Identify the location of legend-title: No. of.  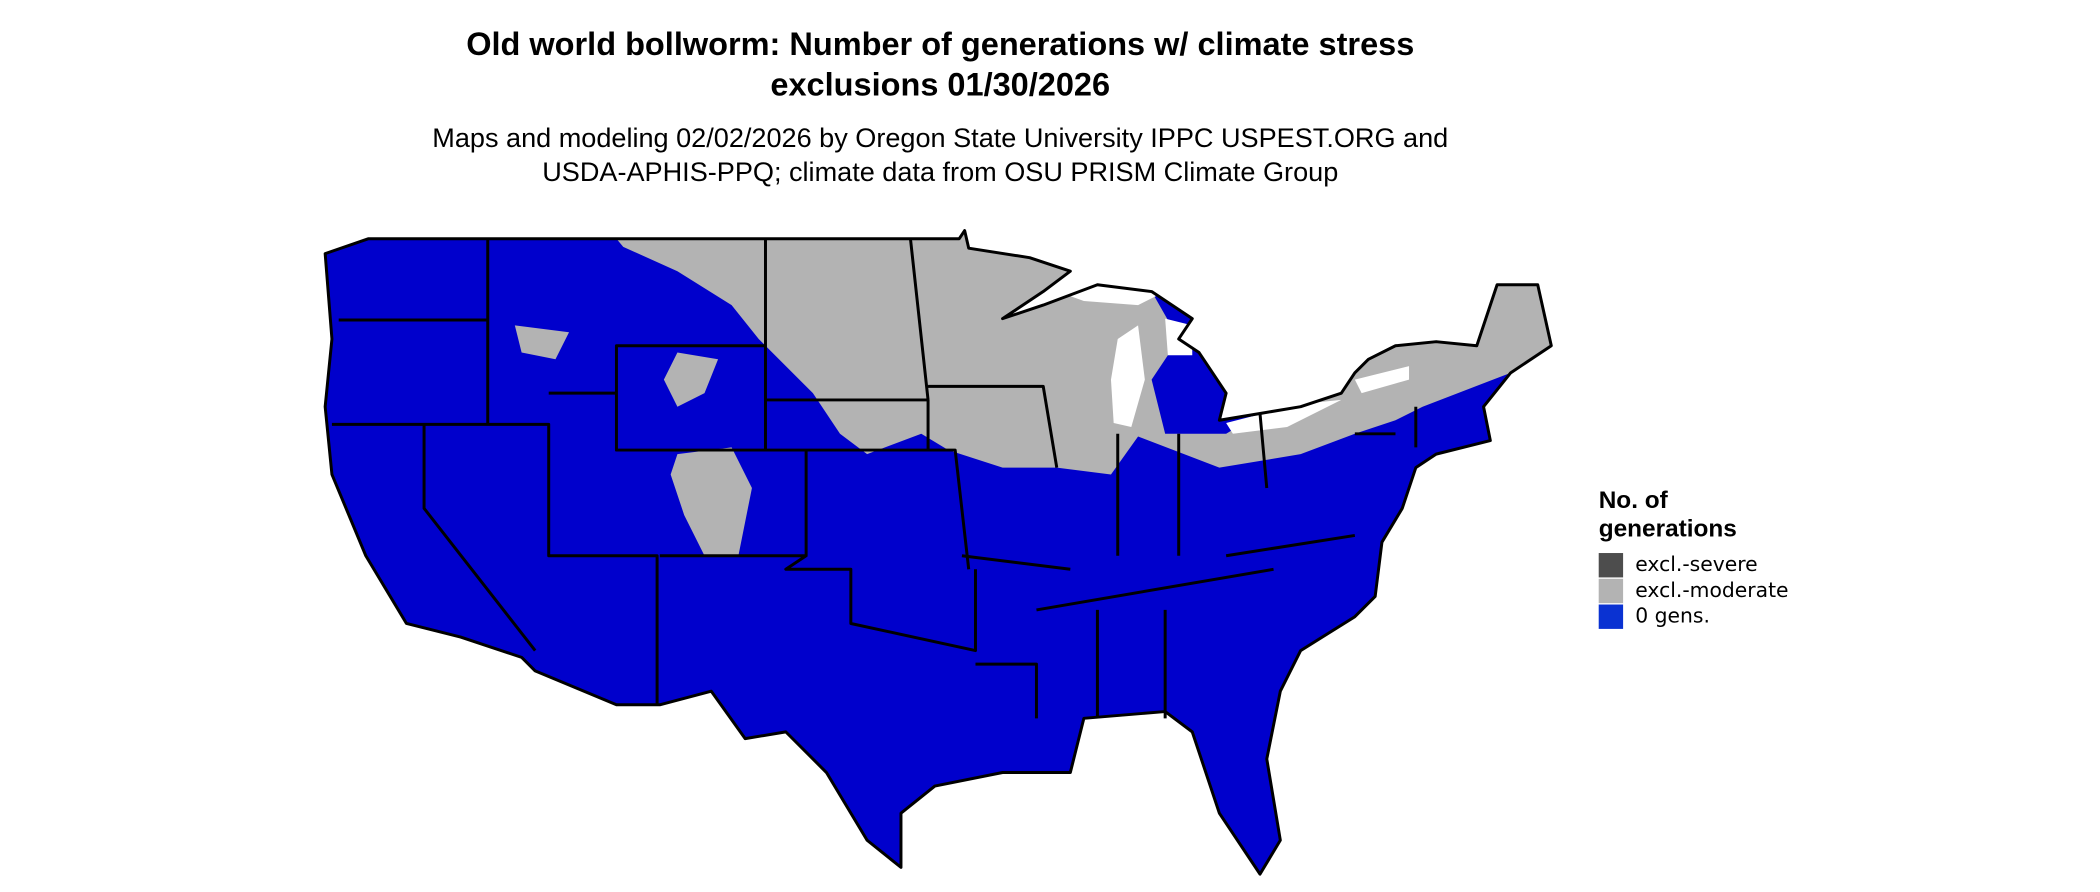
(1634, 500).